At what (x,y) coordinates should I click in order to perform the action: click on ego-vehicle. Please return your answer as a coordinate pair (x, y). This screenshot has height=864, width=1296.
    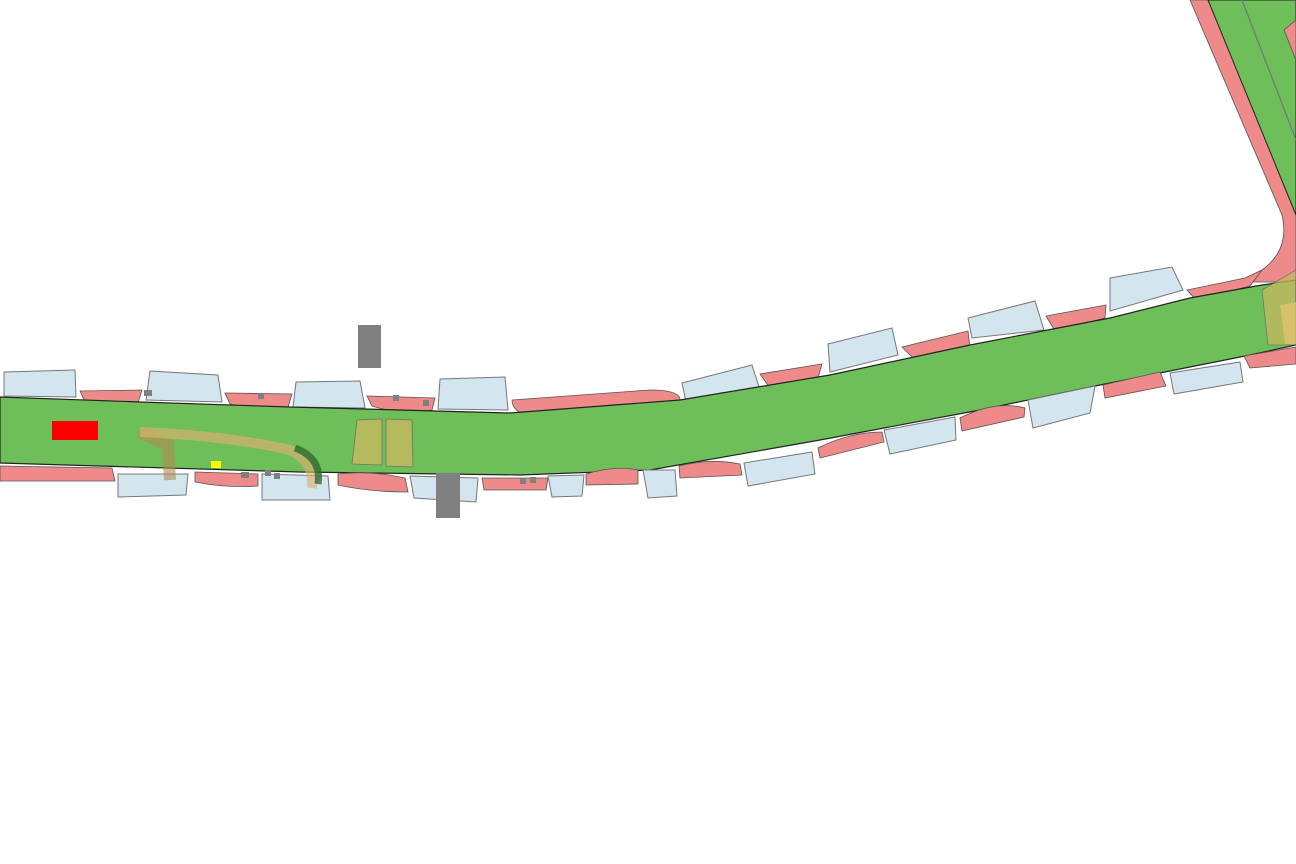
    Looking at the image, I should click on (75, 430).